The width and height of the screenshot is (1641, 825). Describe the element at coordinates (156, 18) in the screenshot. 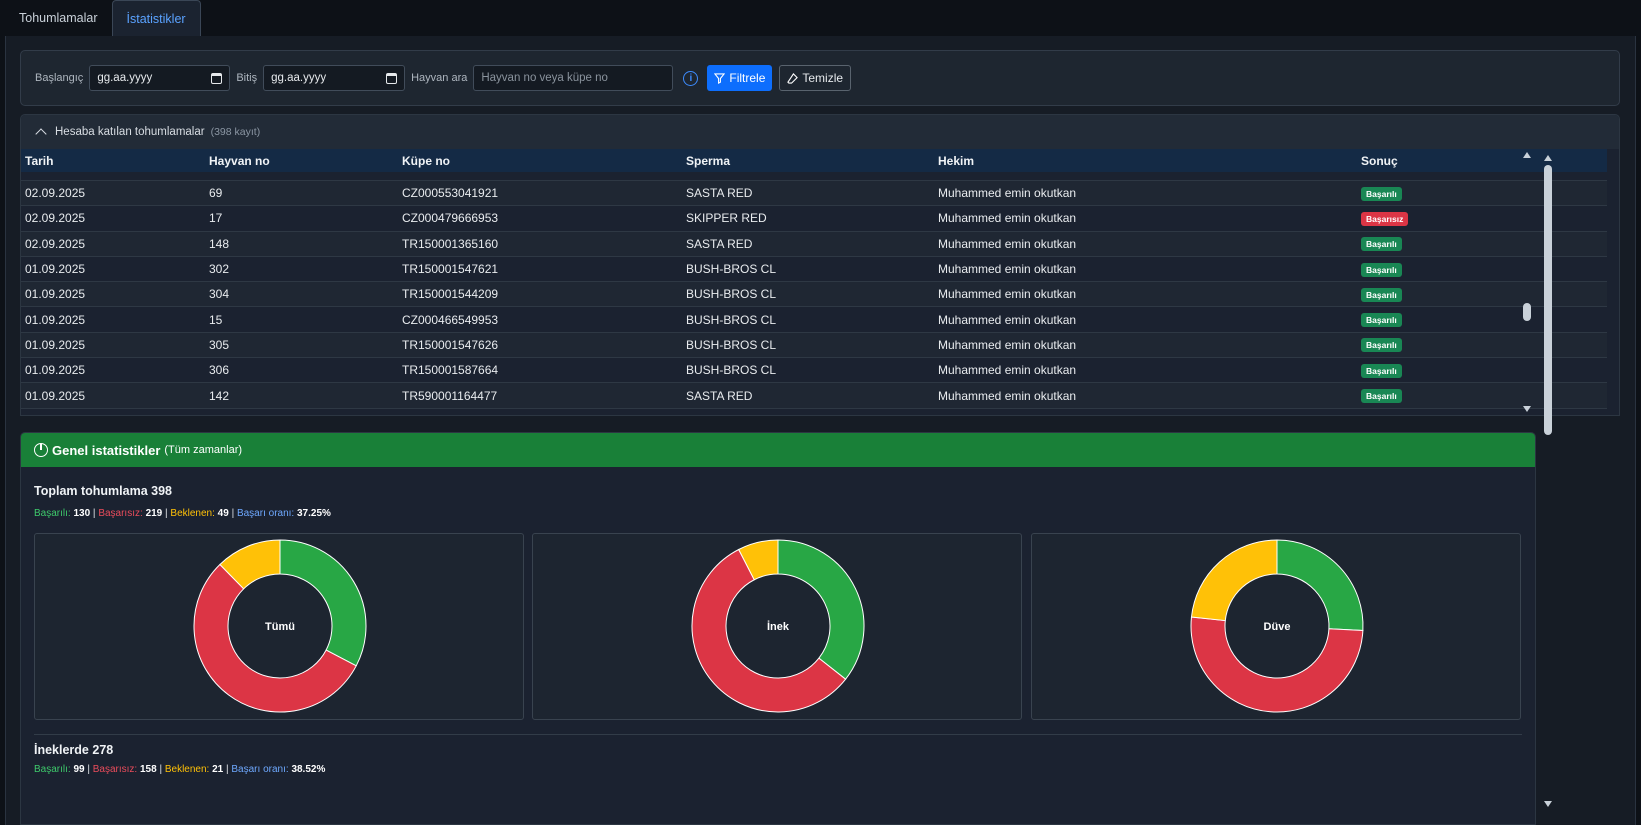

I see `tab-istatistikler: İstatistikler` at that location.